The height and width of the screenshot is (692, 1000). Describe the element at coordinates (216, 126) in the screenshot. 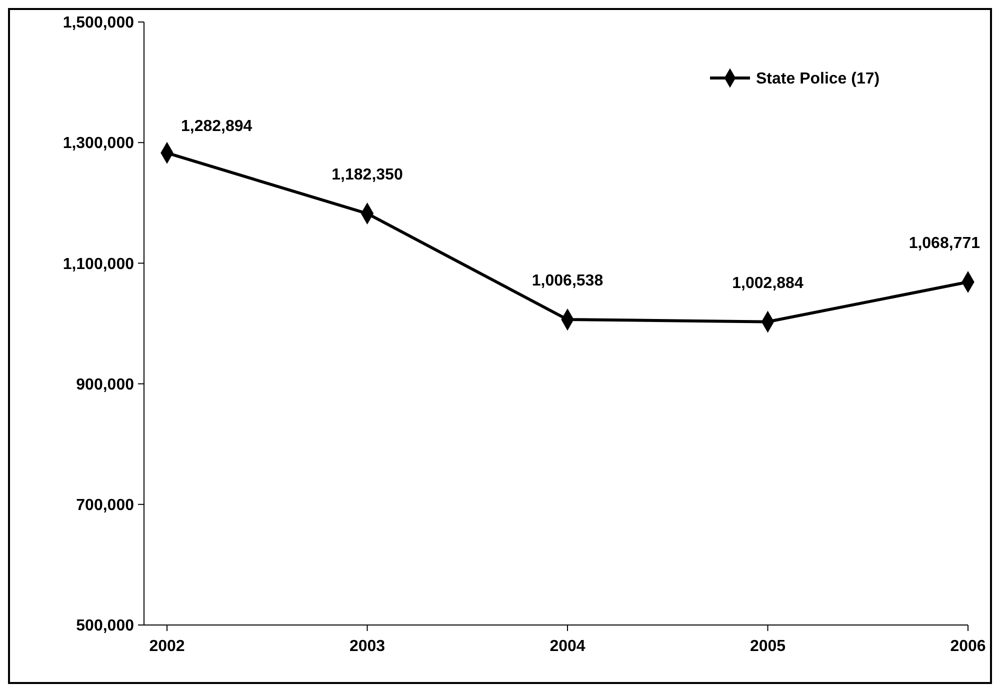

I see `data-label: 1,282,894` at that location.